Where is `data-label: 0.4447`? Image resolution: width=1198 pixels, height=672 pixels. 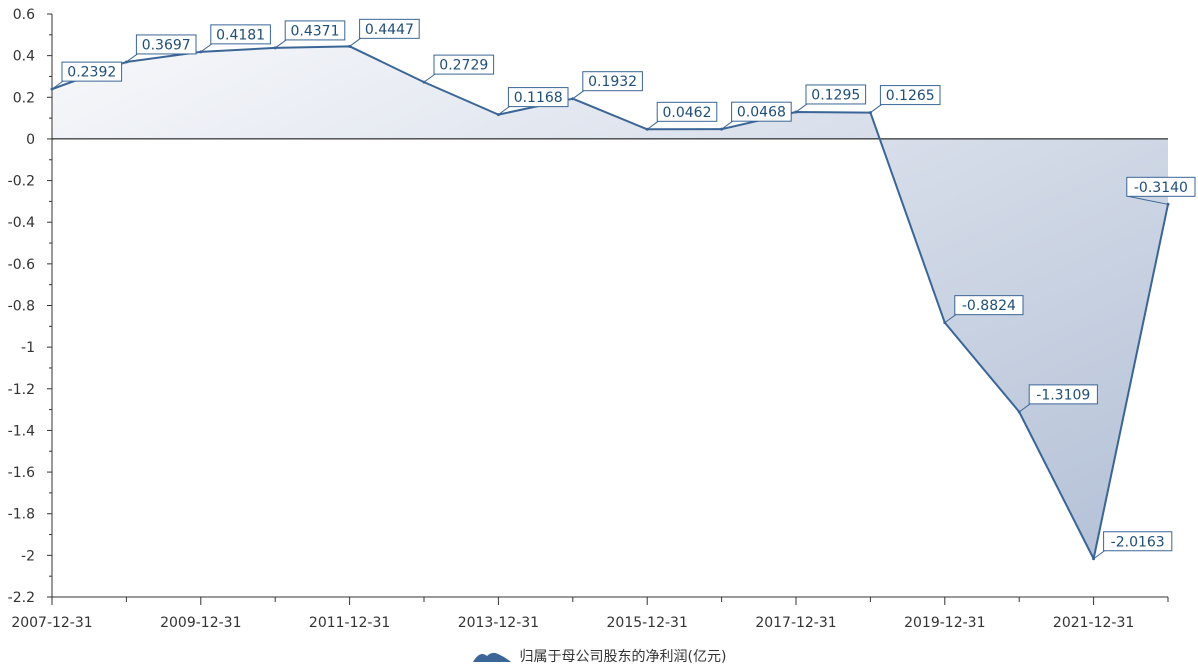 data-label: 0.4447 is located at coordinates (389, 30).